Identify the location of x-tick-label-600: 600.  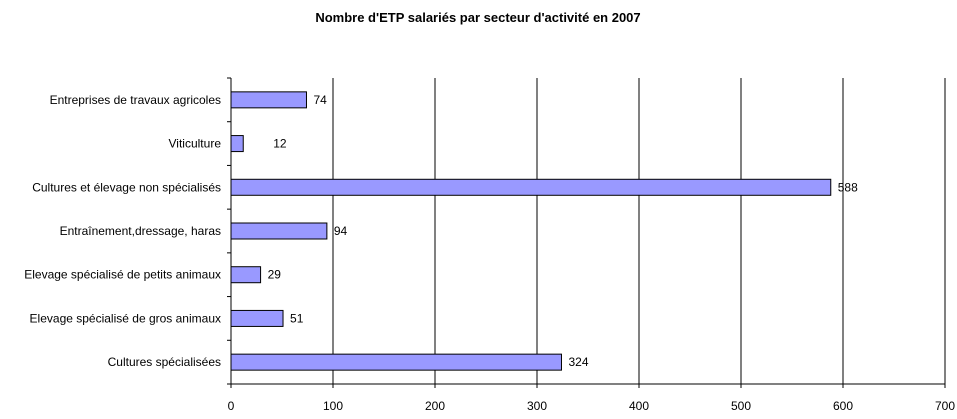
(843, 406).